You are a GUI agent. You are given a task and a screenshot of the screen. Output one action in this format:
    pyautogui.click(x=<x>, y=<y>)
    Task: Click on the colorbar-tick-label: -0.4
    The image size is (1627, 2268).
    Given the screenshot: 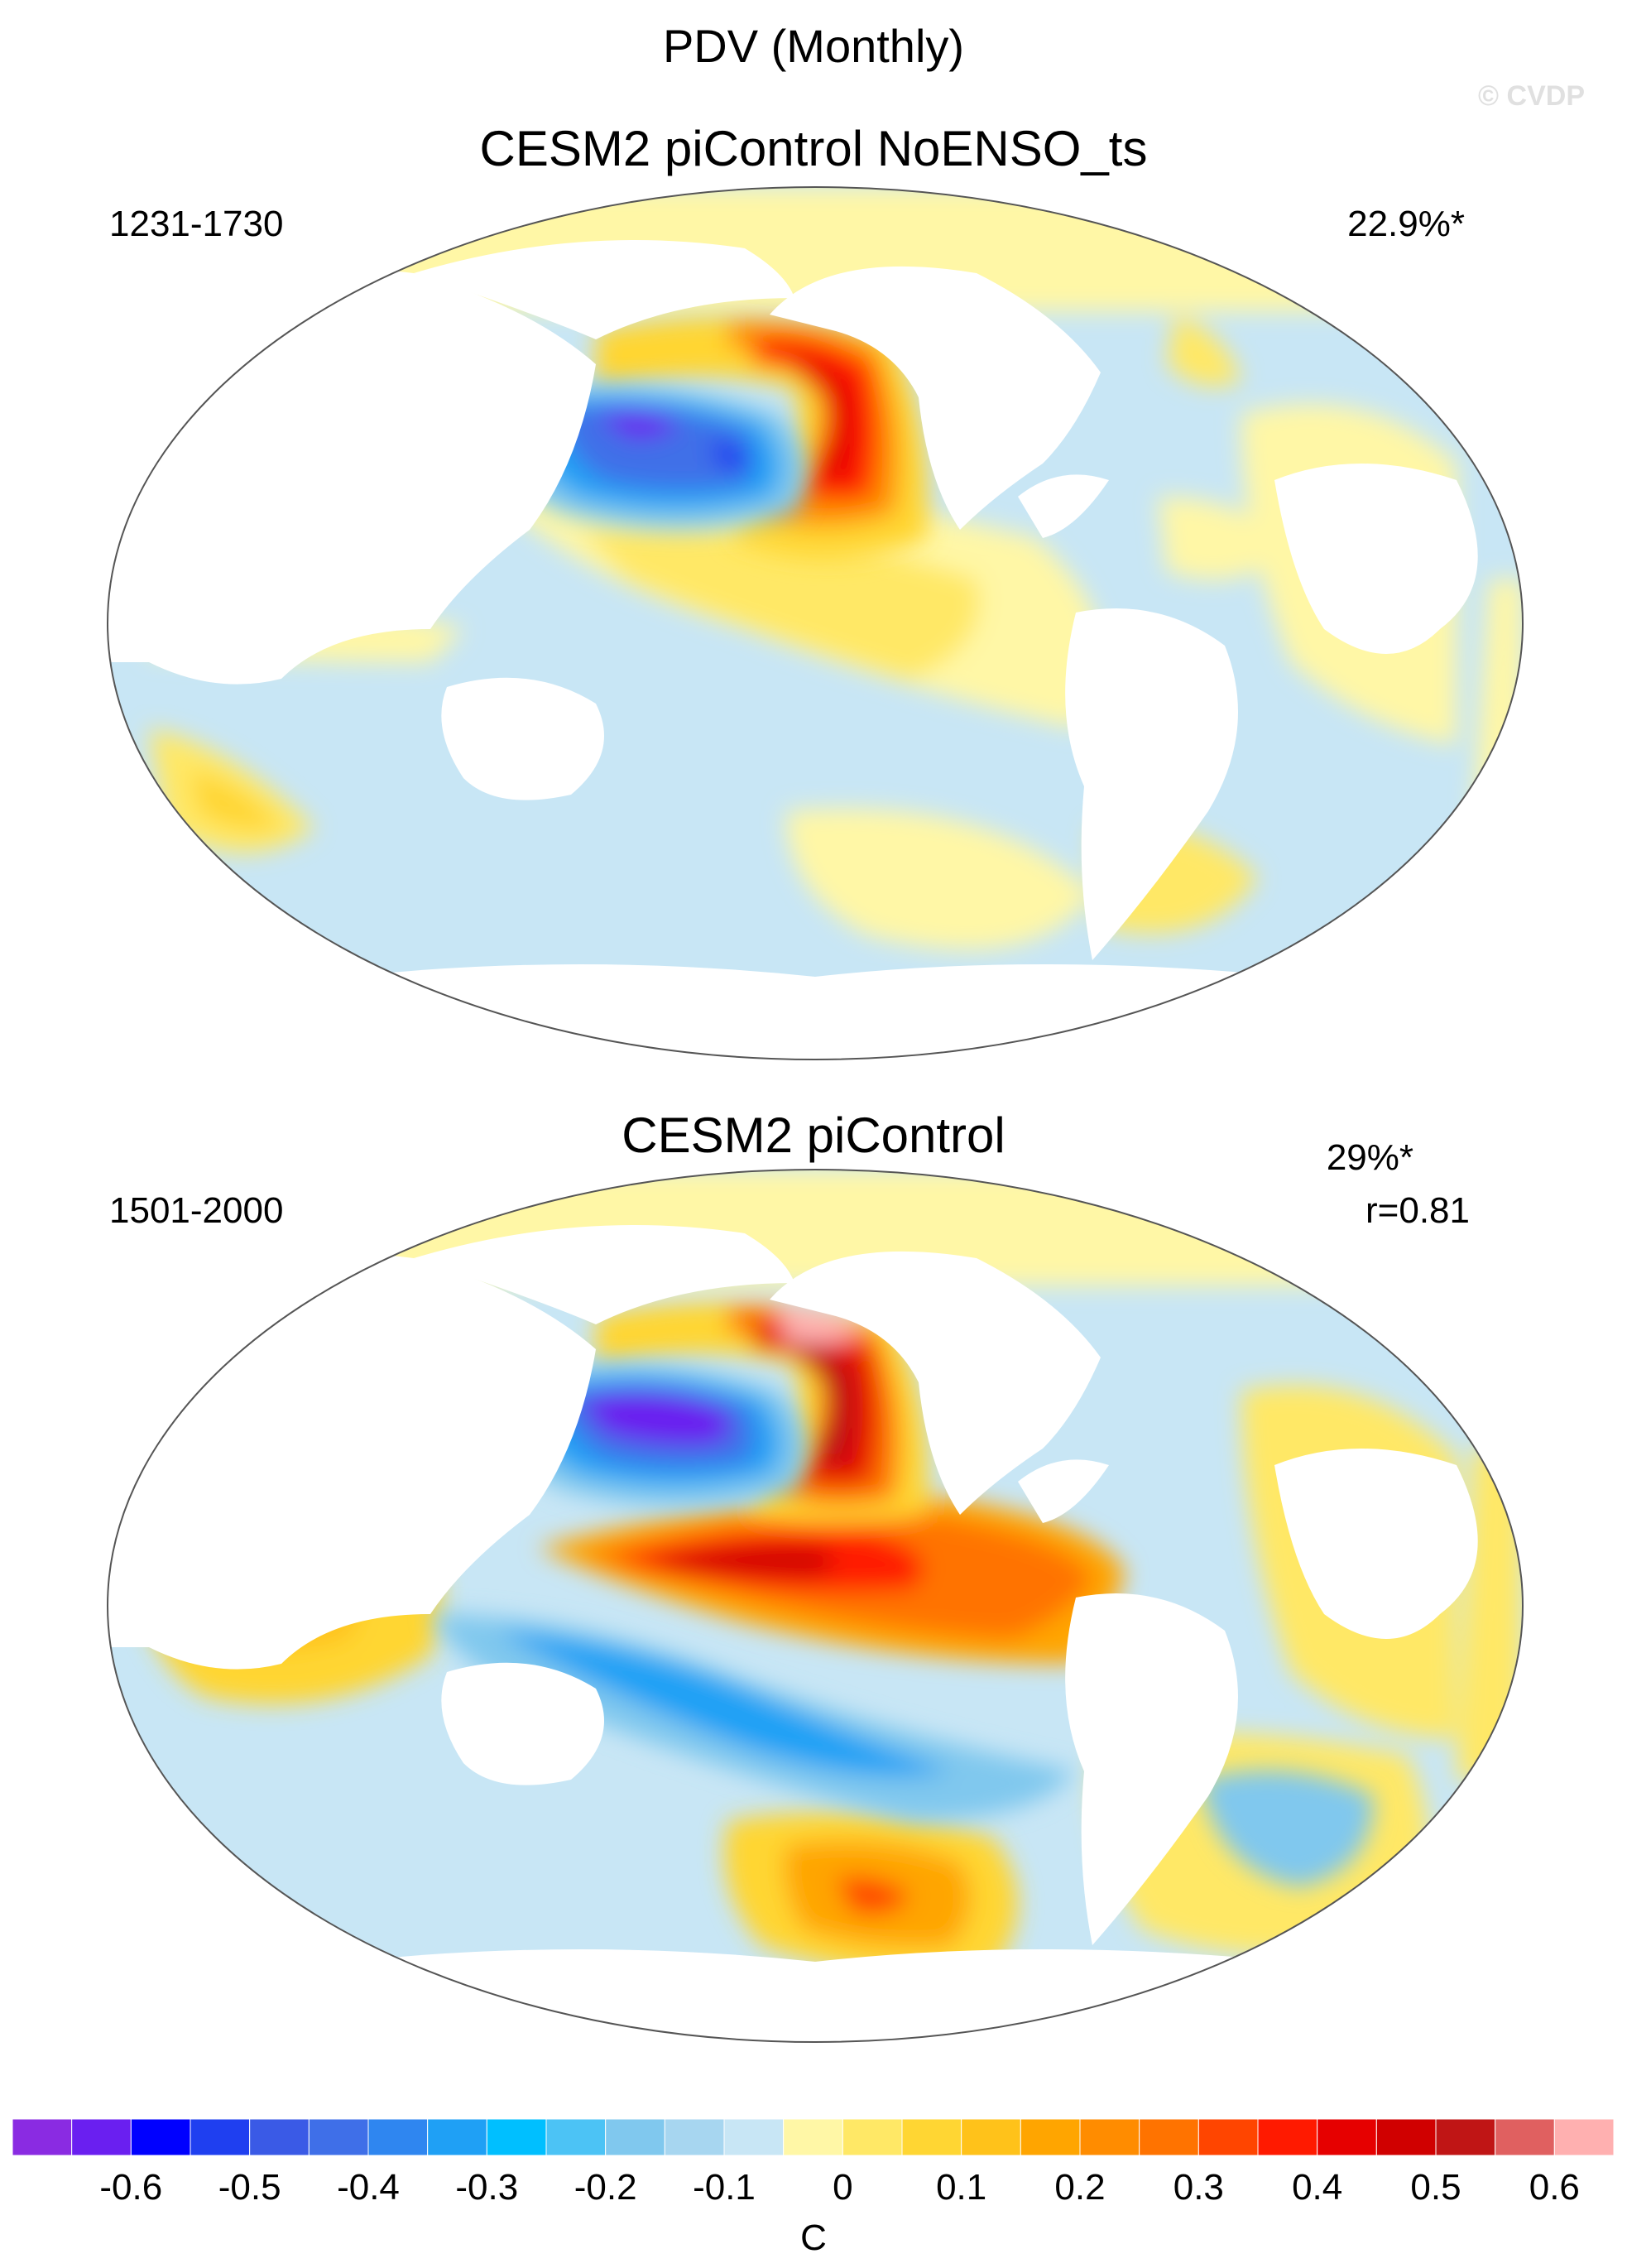 What is the action you would take?
    pyautogui.click(x=368, y=2187)
    